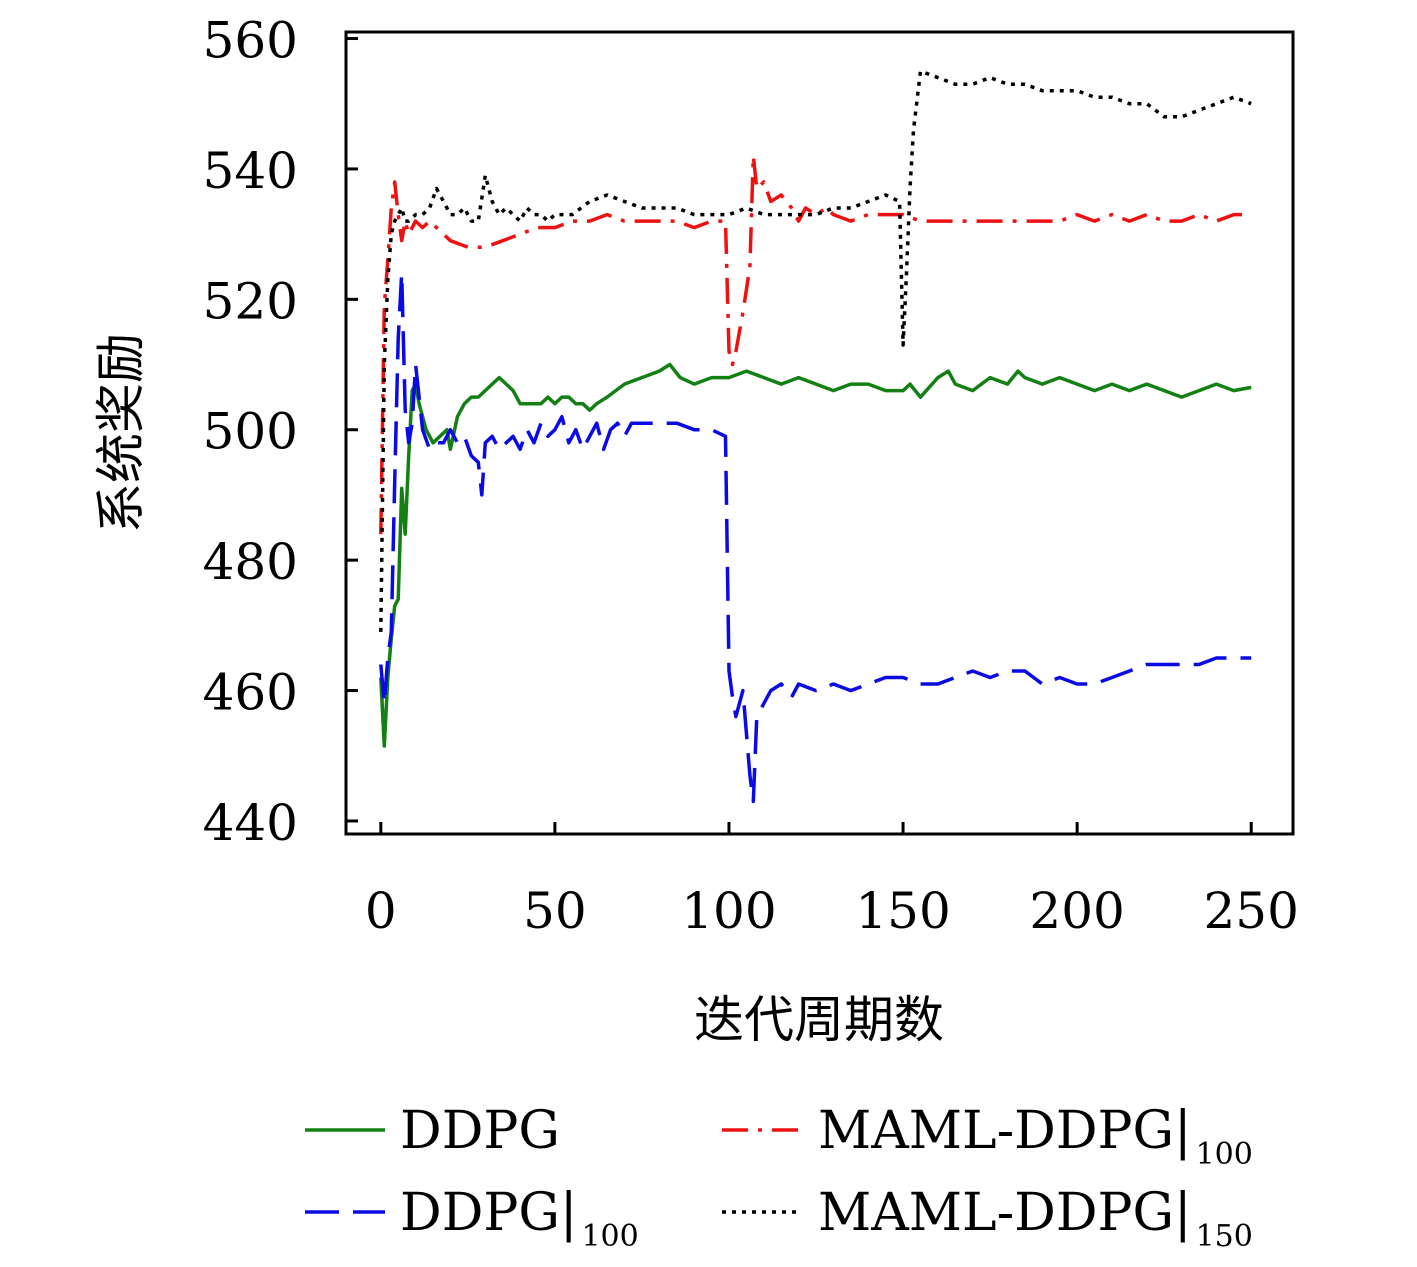 The width and height of the screenshot is (1417, 1267). Describe the element at coordinates (555, 911) in the screenshot. I see `x-tick-label: 50` at that location.